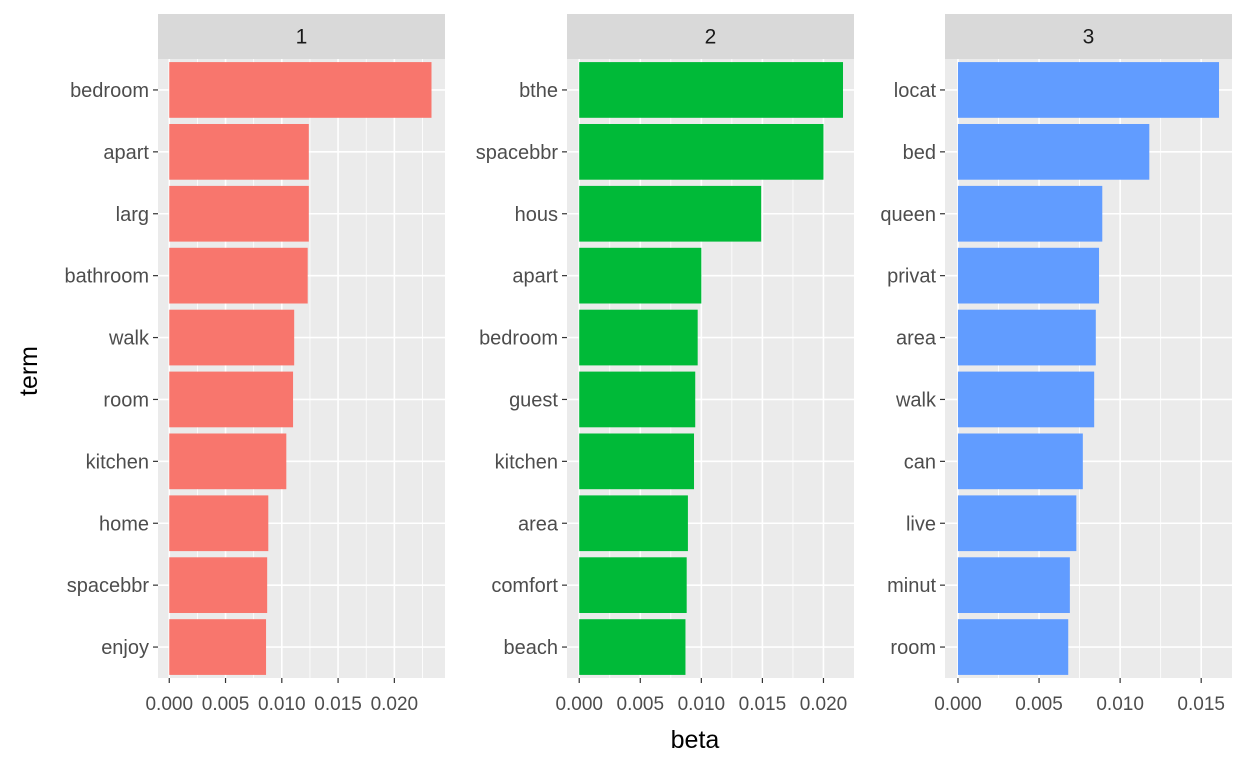 The image size is (1248, 768). I want to click on term-label: comfort, so click(524, 586).